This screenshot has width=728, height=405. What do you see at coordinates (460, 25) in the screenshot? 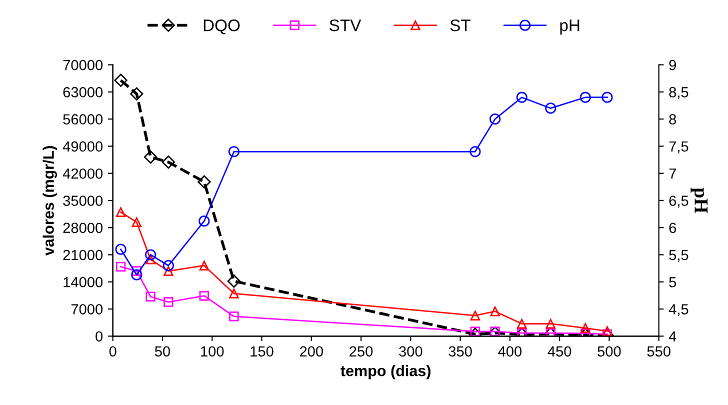
I see `legend-label: ST` at bounding box center [460, 25].